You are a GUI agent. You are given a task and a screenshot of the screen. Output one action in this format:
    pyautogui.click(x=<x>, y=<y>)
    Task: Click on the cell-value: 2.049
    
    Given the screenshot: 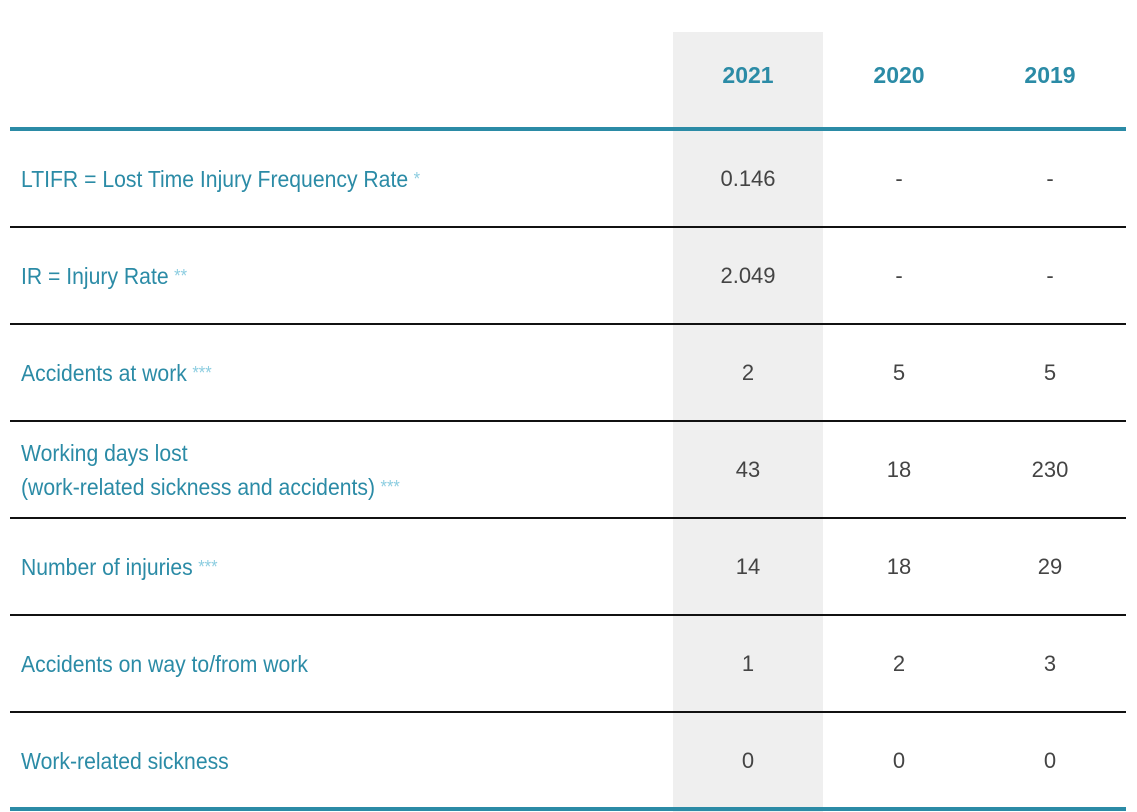 What is the action you would take?
    pyautogui.click(x=748, y=275)
    